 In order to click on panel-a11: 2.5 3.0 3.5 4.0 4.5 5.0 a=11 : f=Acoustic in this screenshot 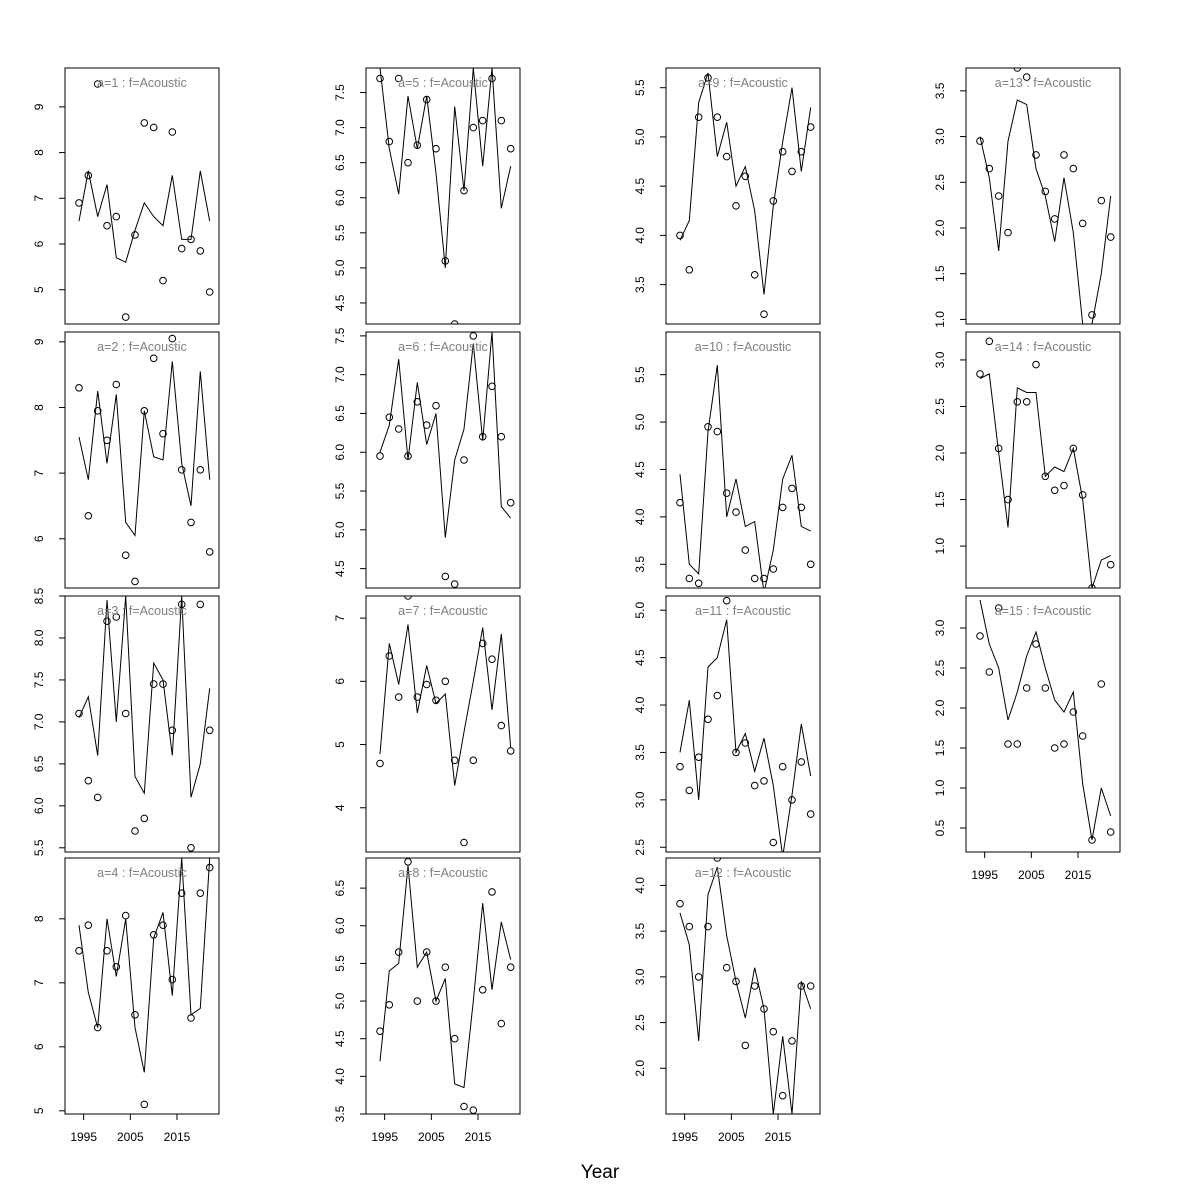, I will do `click(727, 725)`.